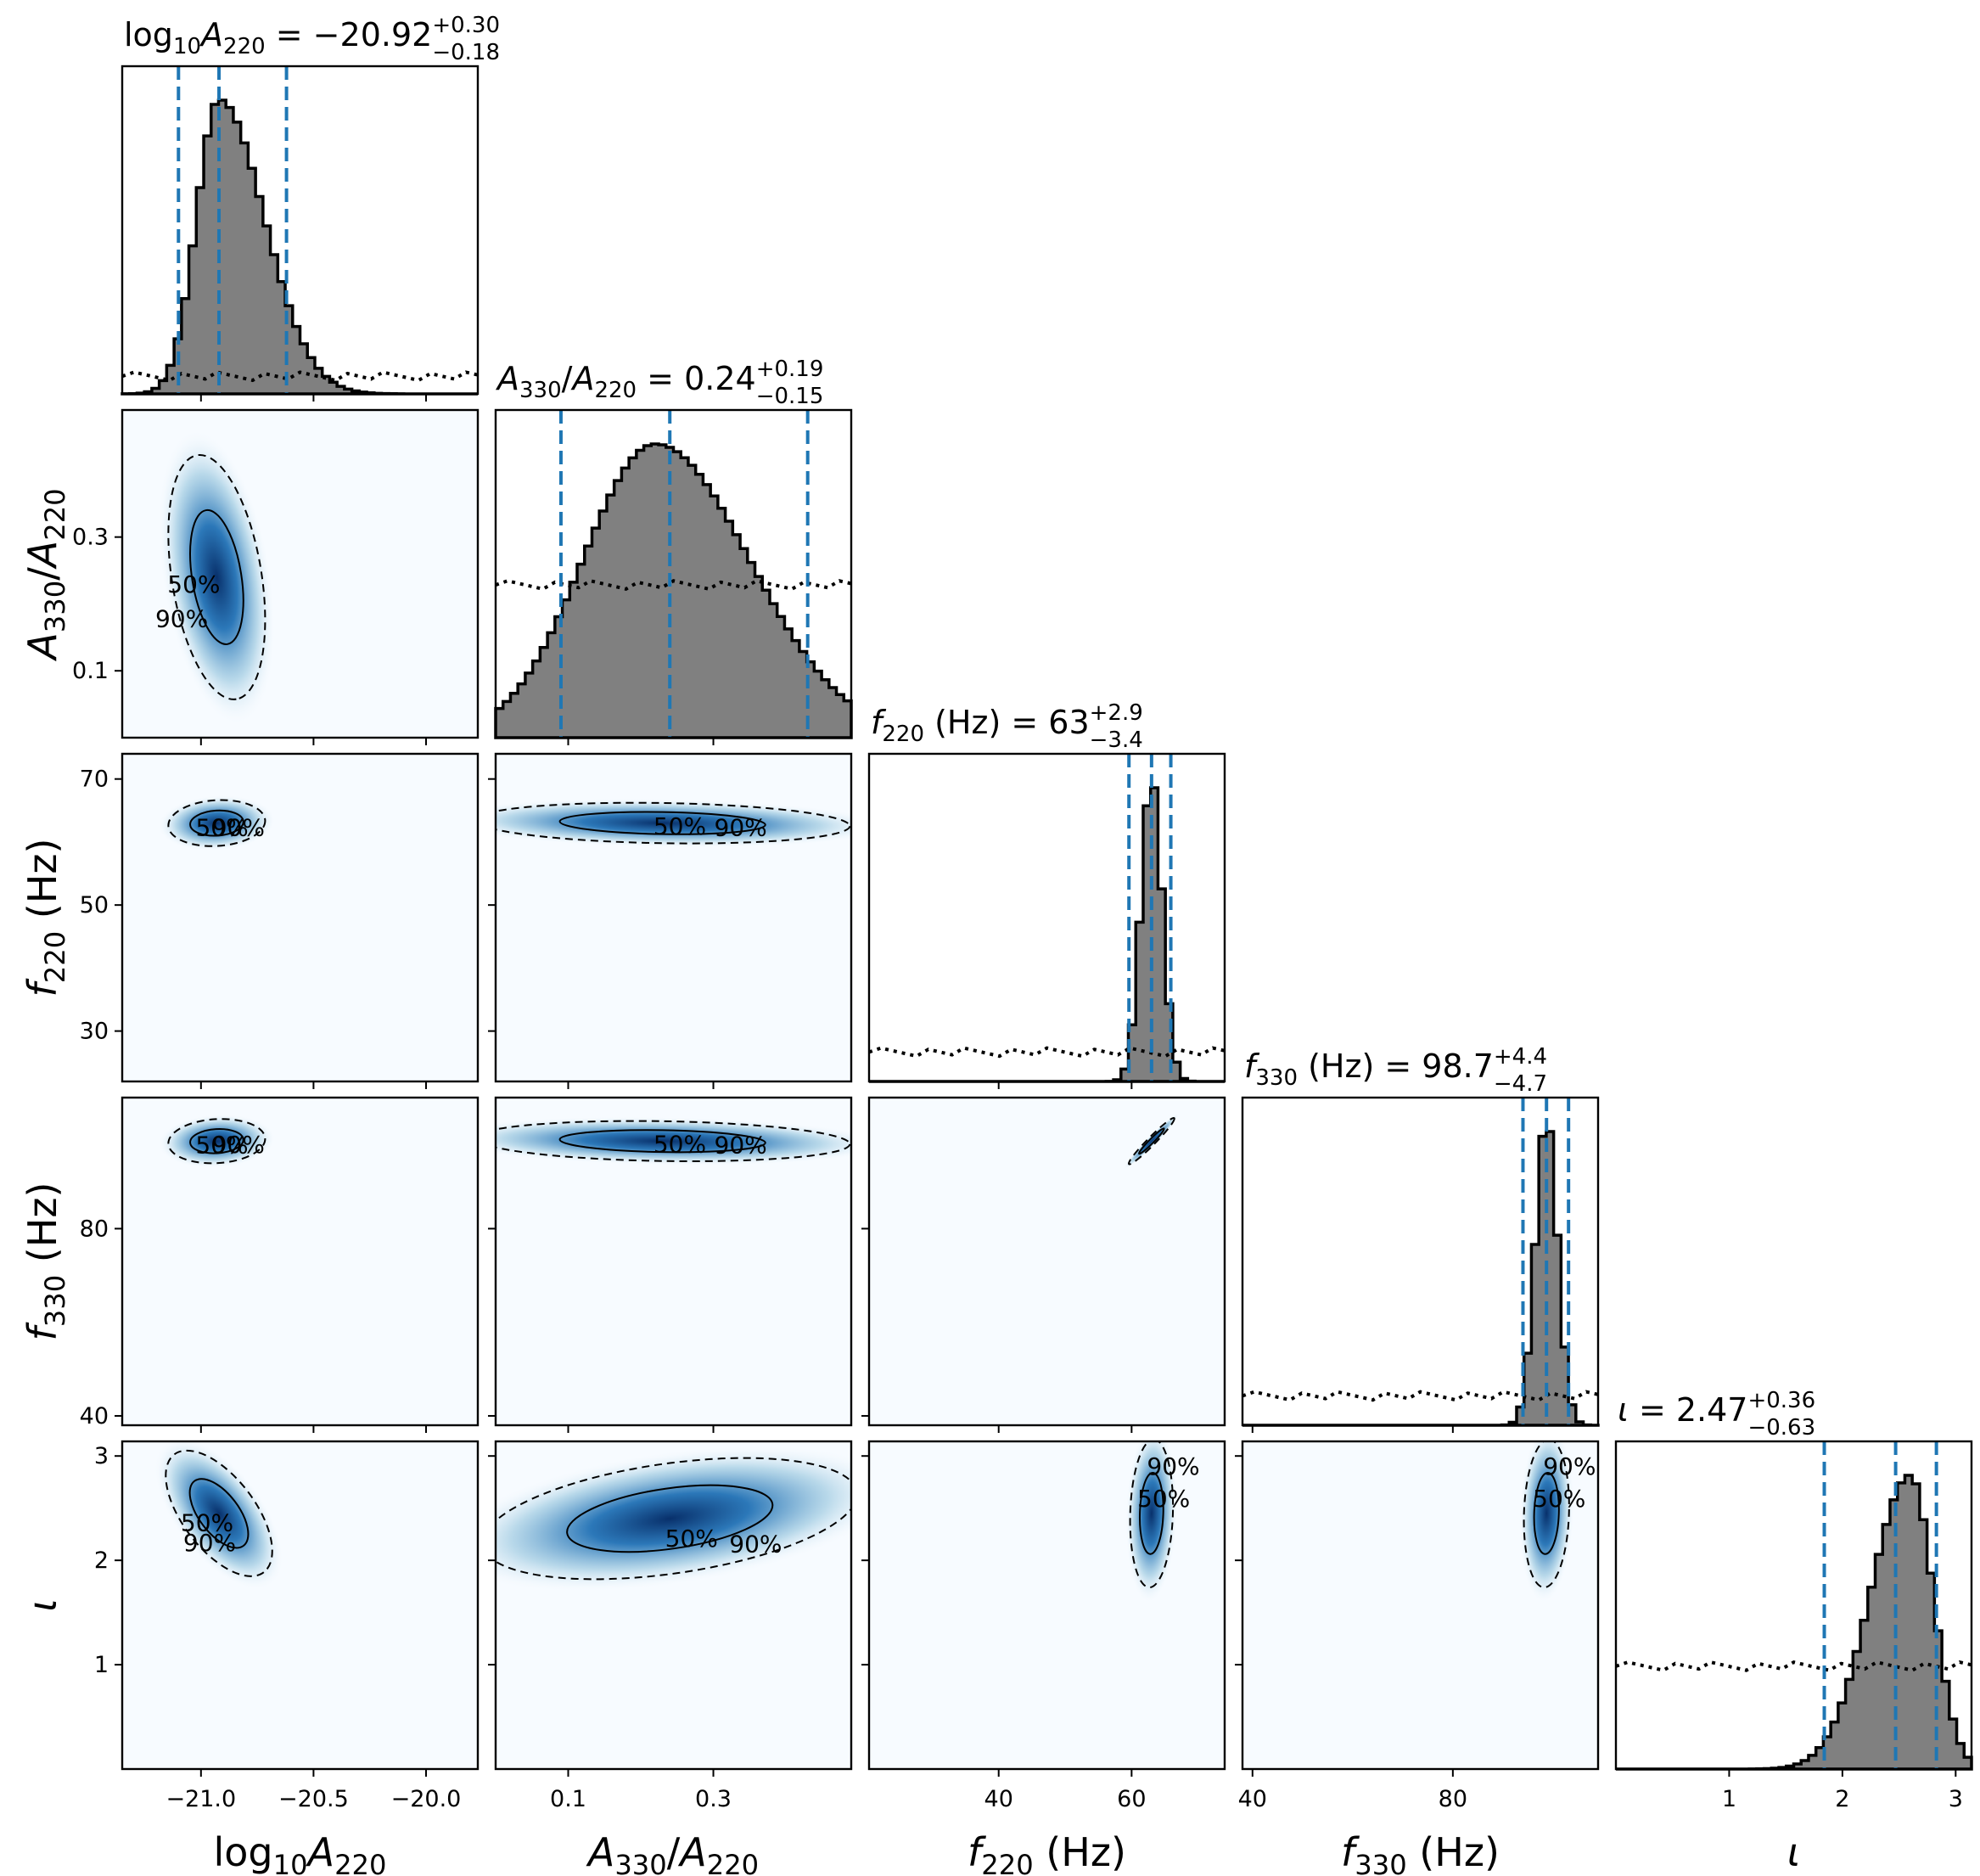 This screenshot has height=1876, width=1980. What do you see at coordinates (95, 1032) in the screenshot?
I see `y-tick-label: 30` at bounding box center [95, 1032].